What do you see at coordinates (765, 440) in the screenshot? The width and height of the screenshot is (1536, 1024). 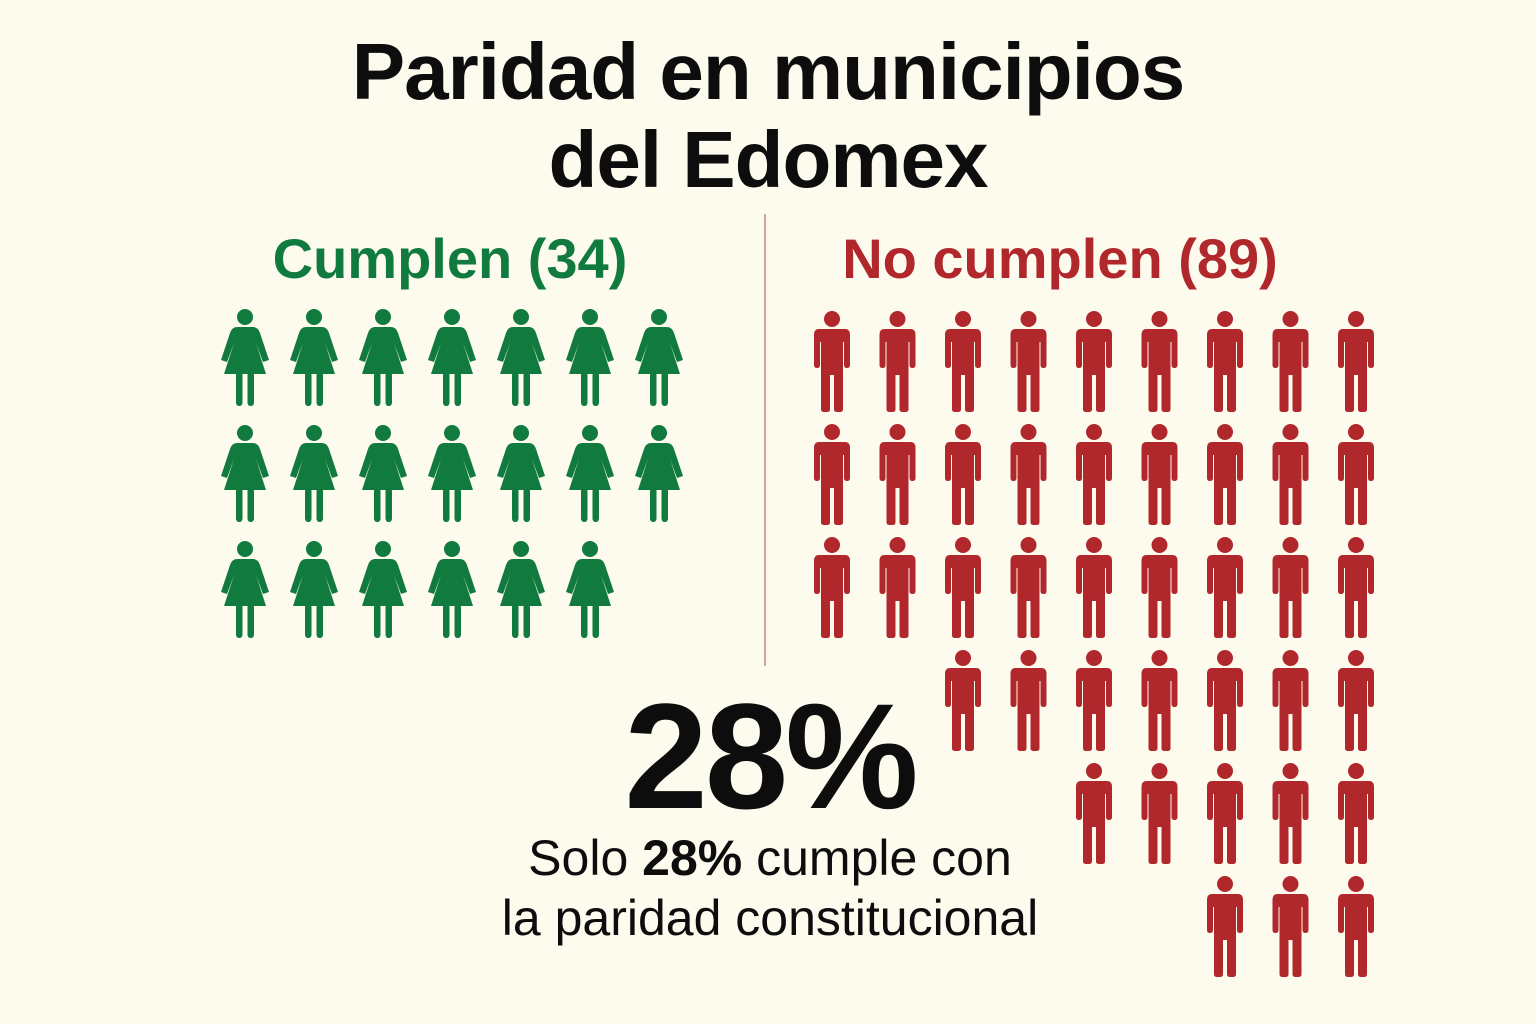 I see `divider-line` at bounding box center [765, 440].